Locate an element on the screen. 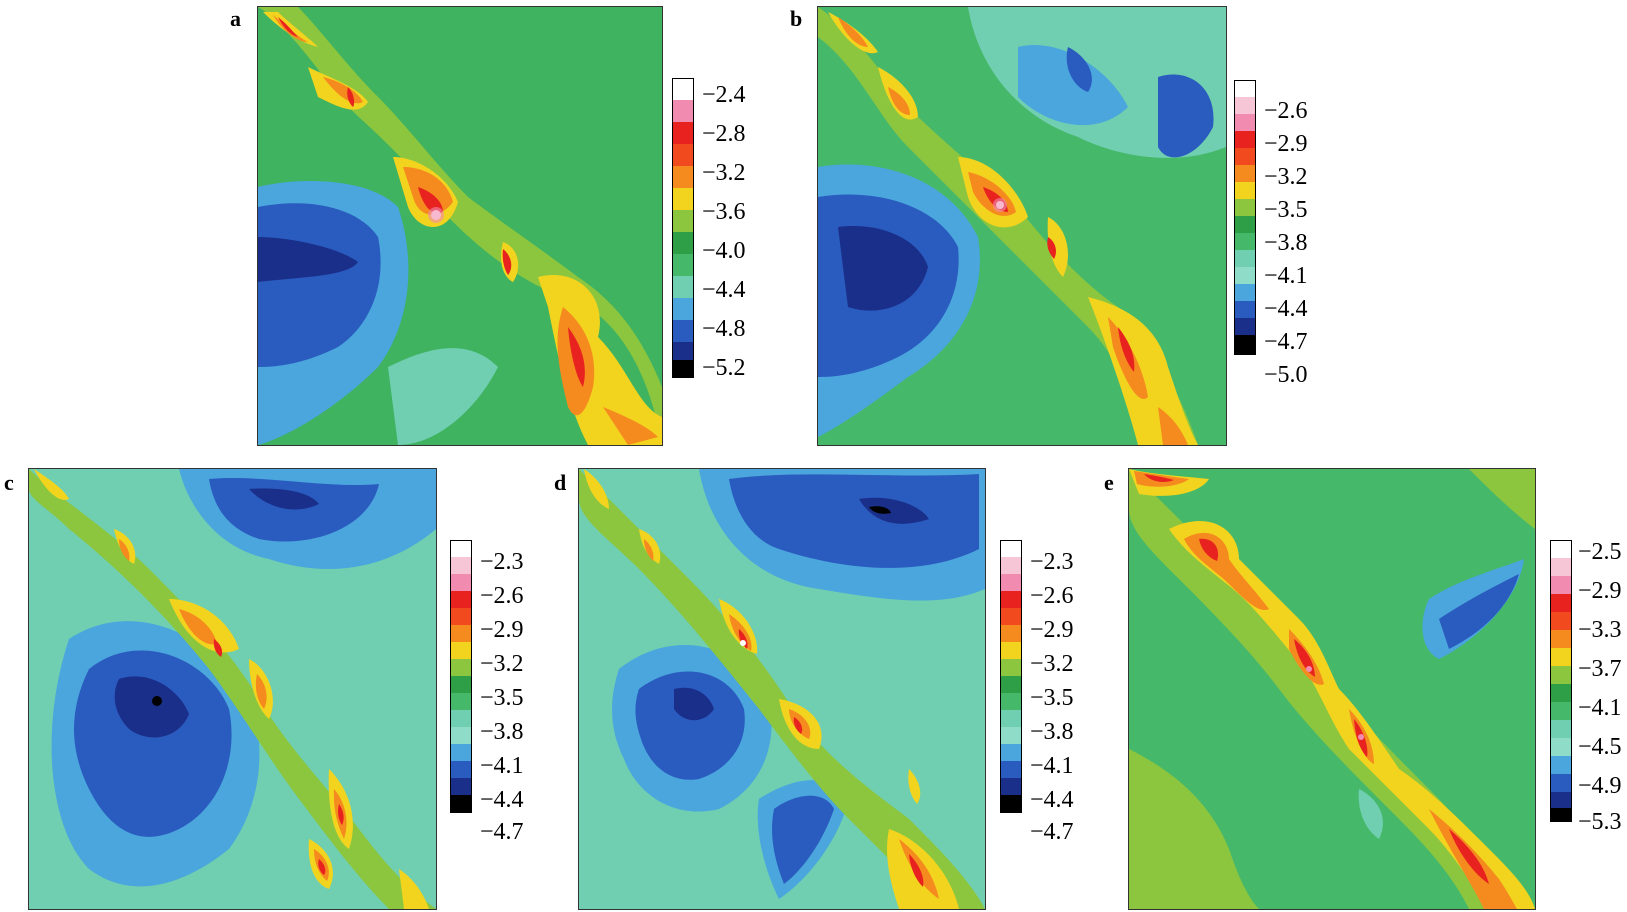 The height and width of the screenshot is (912, 1627). colorbar-a-tick: −4.4 is located at coordinates (724, 290).